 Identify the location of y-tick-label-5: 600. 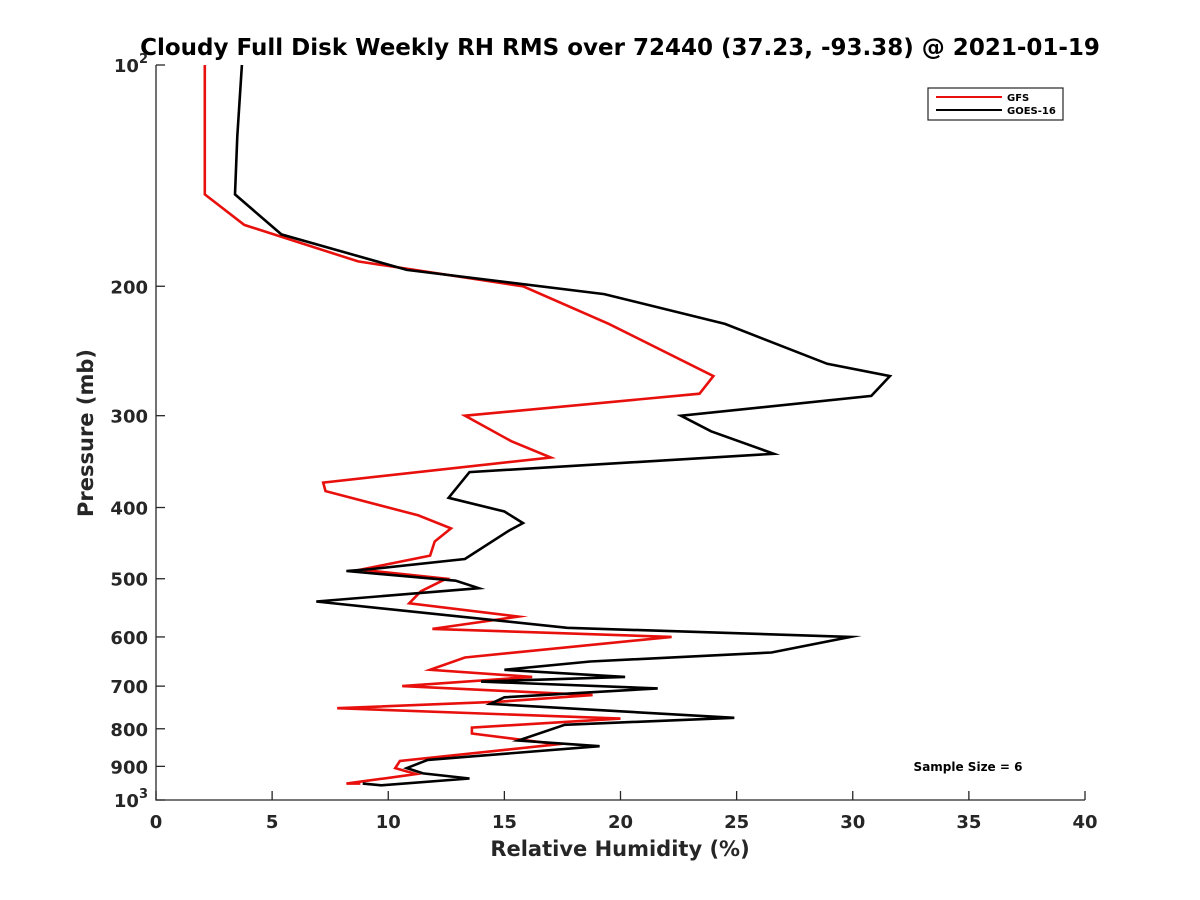
(129, 638).